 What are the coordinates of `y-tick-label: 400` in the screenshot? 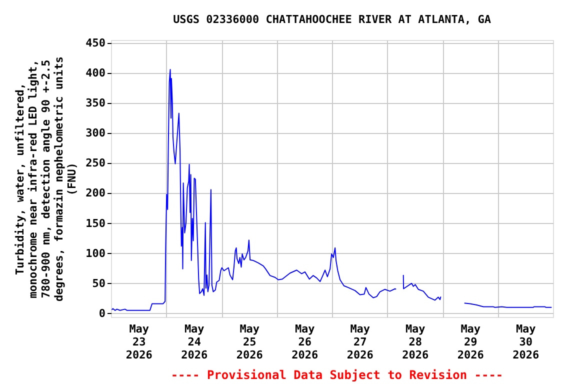 It's located at (96, 73).